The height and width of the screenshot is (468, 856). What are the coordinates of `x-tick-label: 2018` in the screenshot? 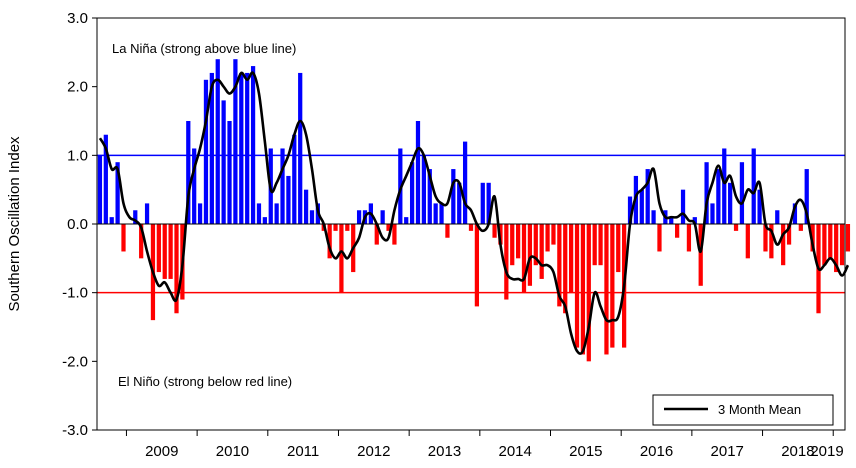 It's located at (797, 451).